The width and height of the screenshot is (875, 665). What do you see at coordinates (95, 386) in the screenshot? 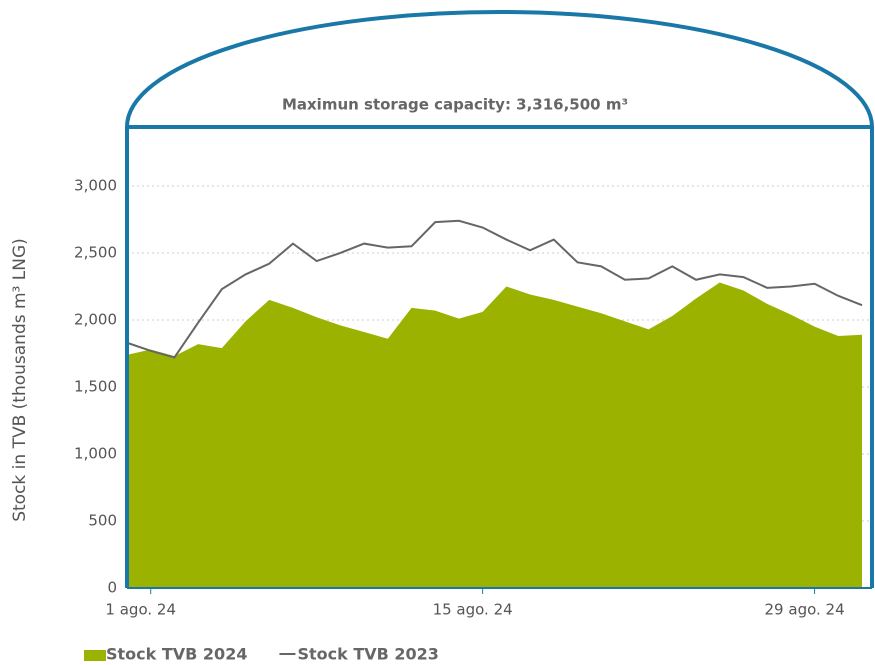
I see `y-tick-label: 1,500` at bounding box center [95, 386].